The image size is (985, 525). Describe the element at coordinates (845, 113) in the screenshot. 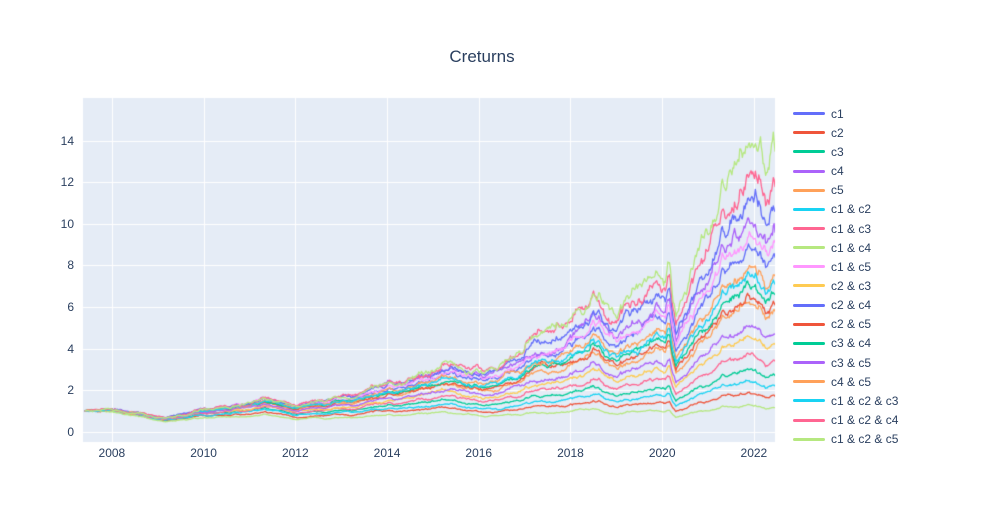

I see `legend-item-c1: c1` at that location.